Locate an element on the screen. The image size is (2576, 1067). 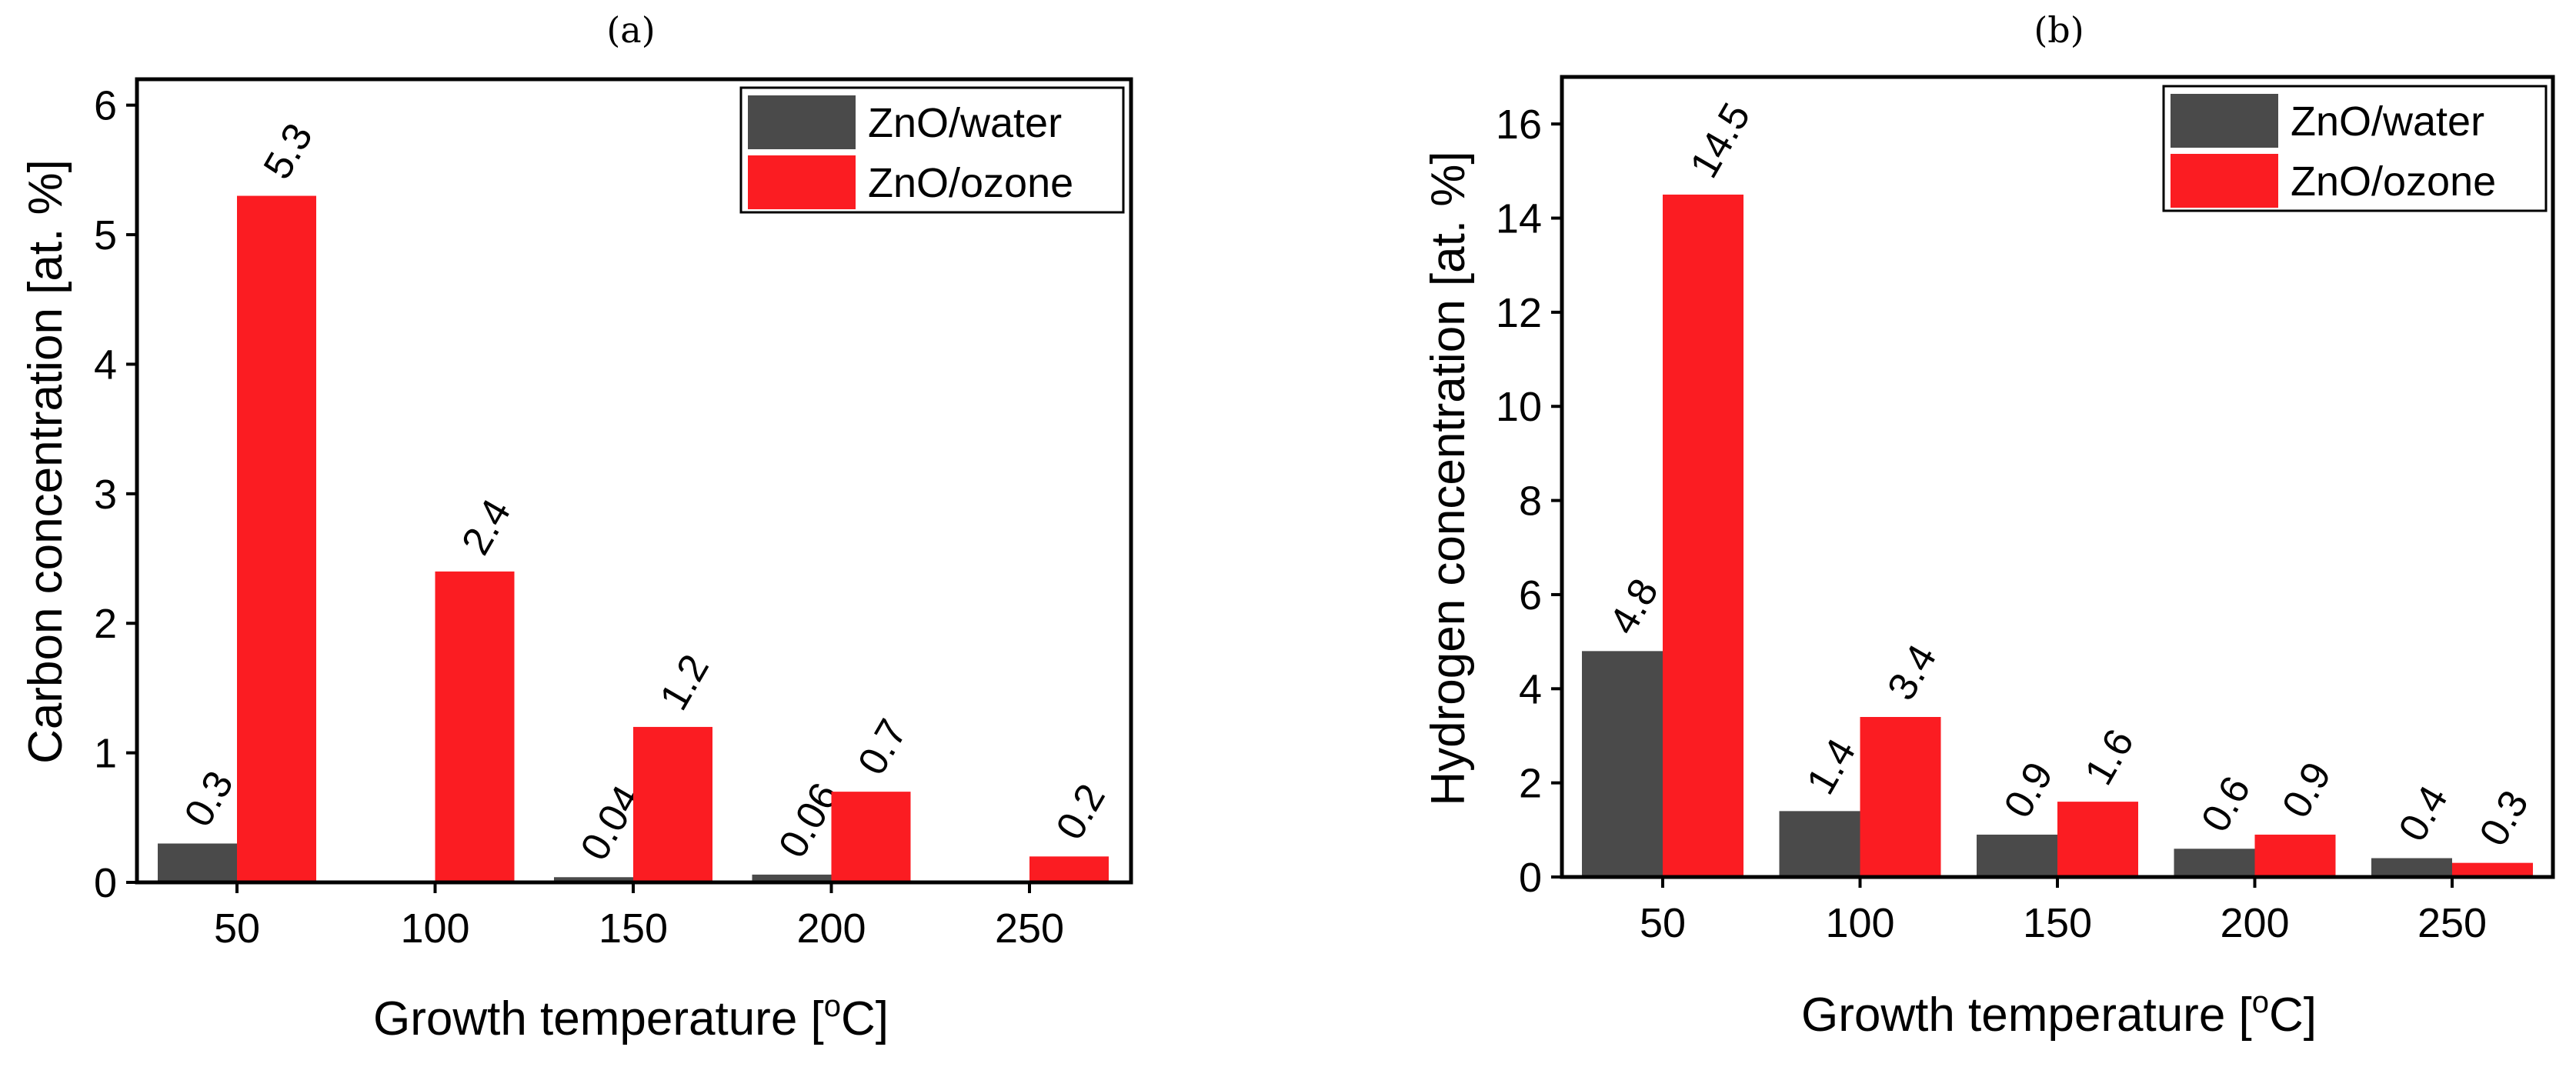
value-label-ozone-50: 5.3 is located at coordinates (288, 151).